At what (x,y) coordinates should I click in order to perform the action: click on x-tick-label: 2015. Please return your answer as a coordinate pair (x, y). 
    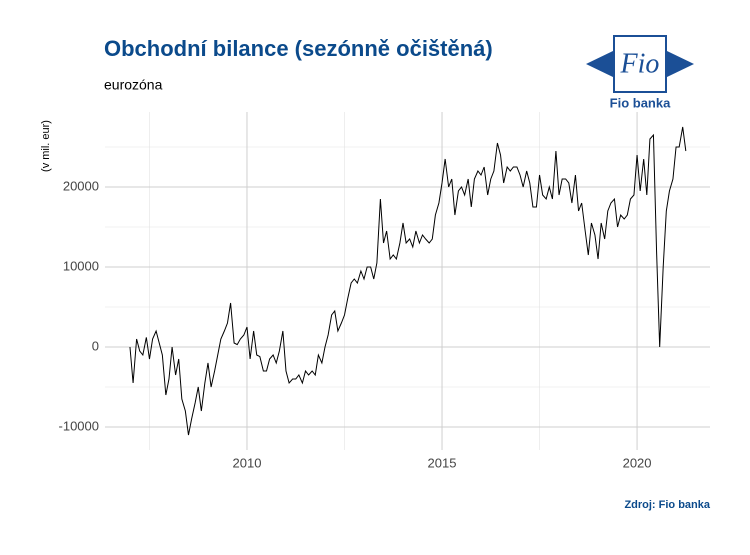
    Looking at the image, I should click on (442, 462).